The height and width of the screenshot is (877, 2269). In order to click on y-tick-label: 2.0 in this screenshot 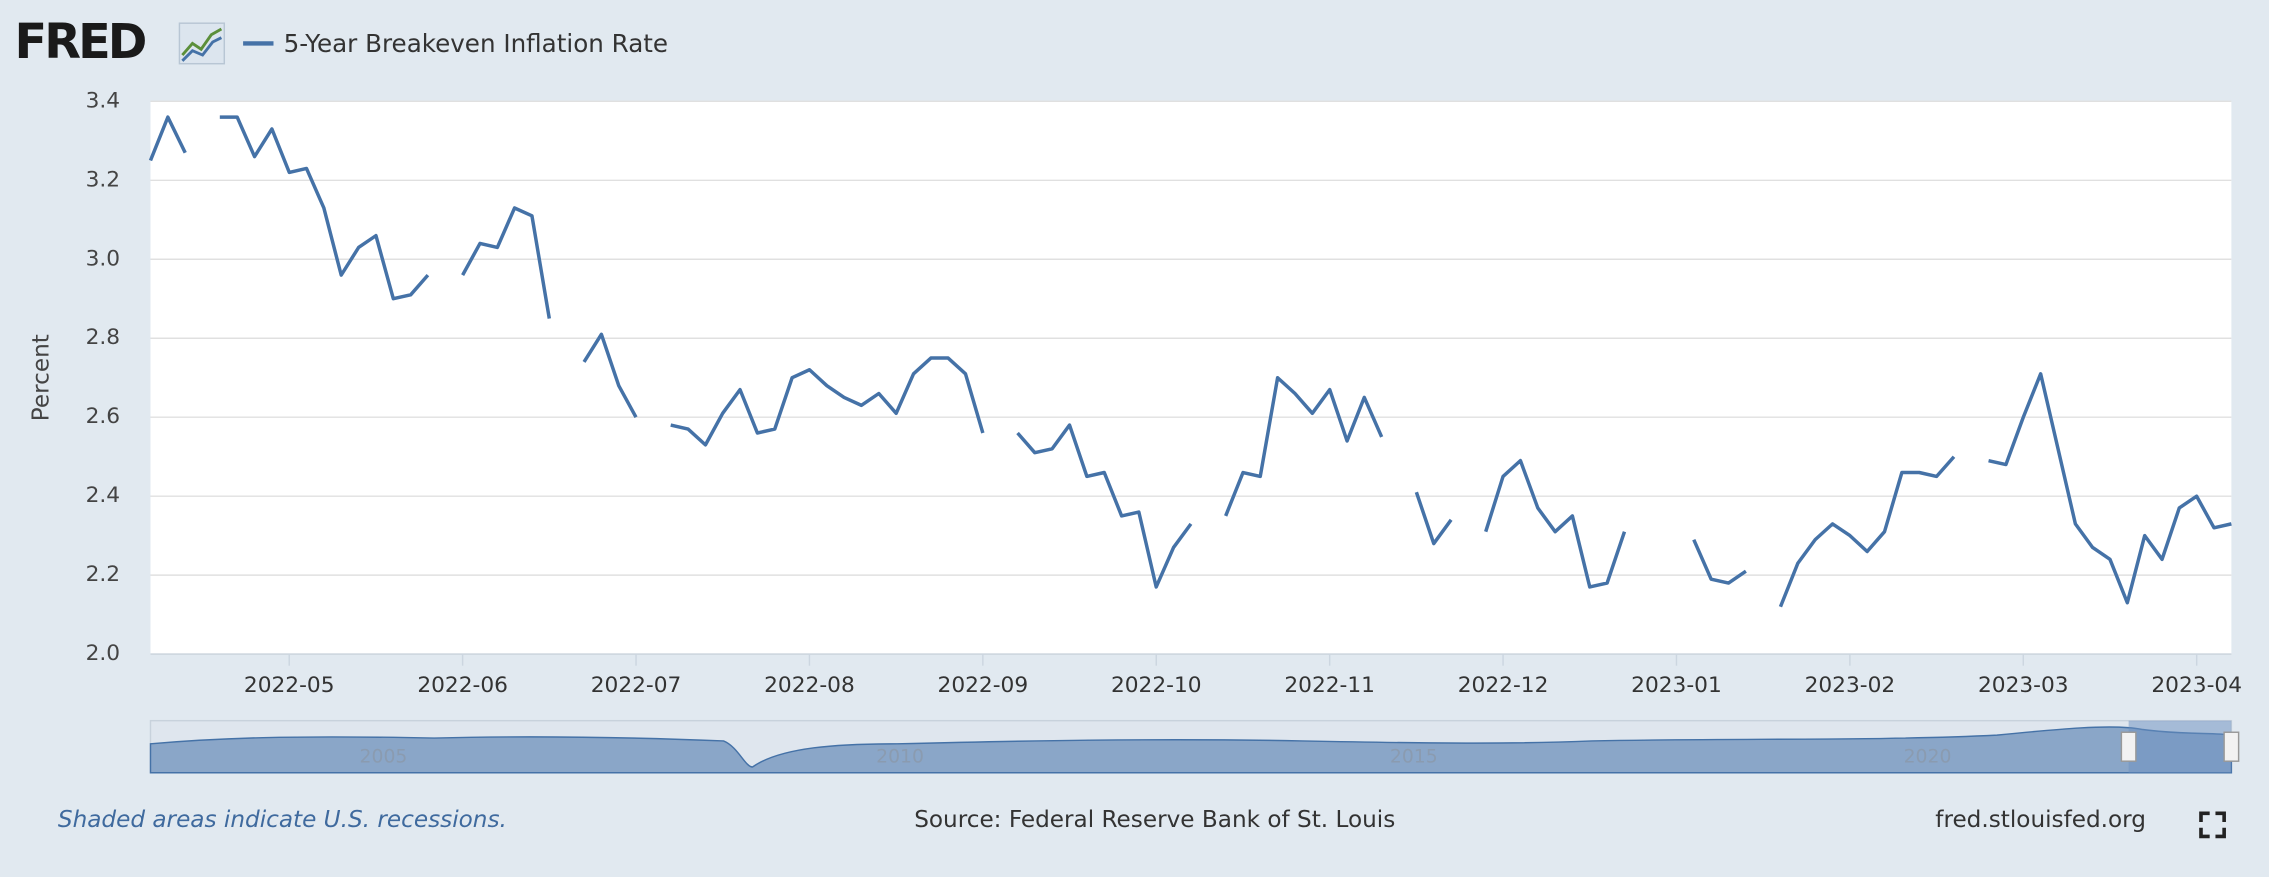, I will do `click(103, 653)`.